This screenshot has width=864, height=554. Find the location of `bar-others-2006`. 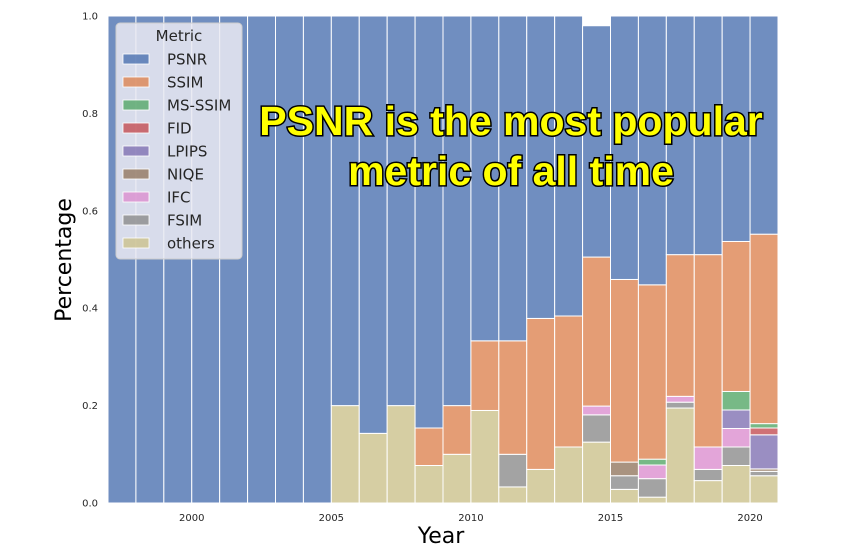

bar-others-2006 is located at coordinates (373, 468).